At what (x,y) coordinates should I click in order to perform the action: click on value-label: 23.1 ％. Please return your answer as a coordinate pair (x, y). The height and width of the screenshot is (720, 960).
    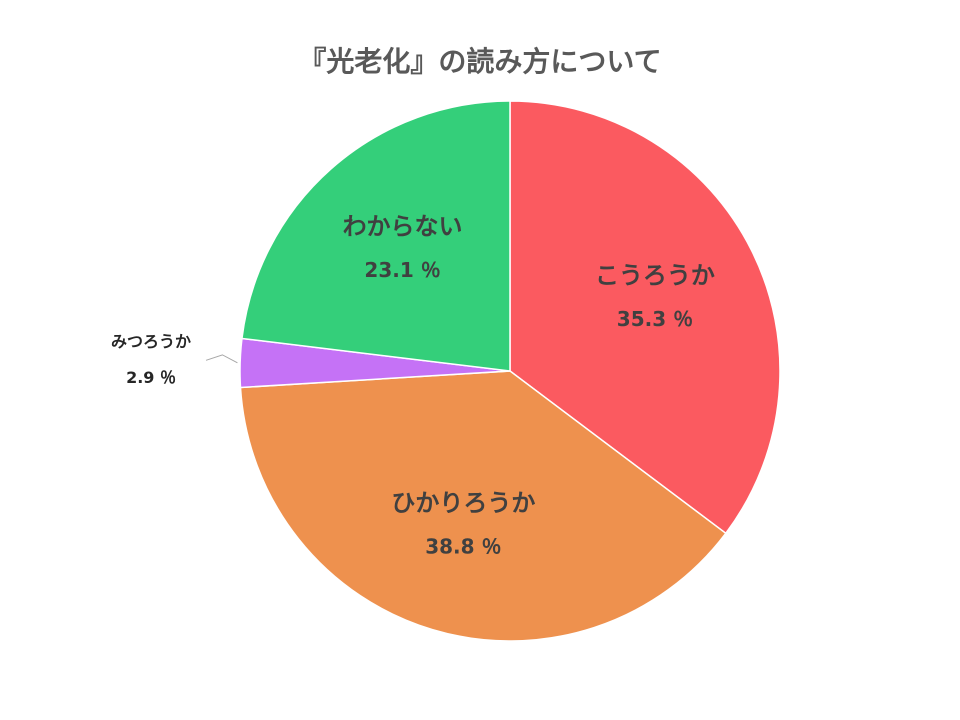
    Looking at the image, I should click on (402, 270).